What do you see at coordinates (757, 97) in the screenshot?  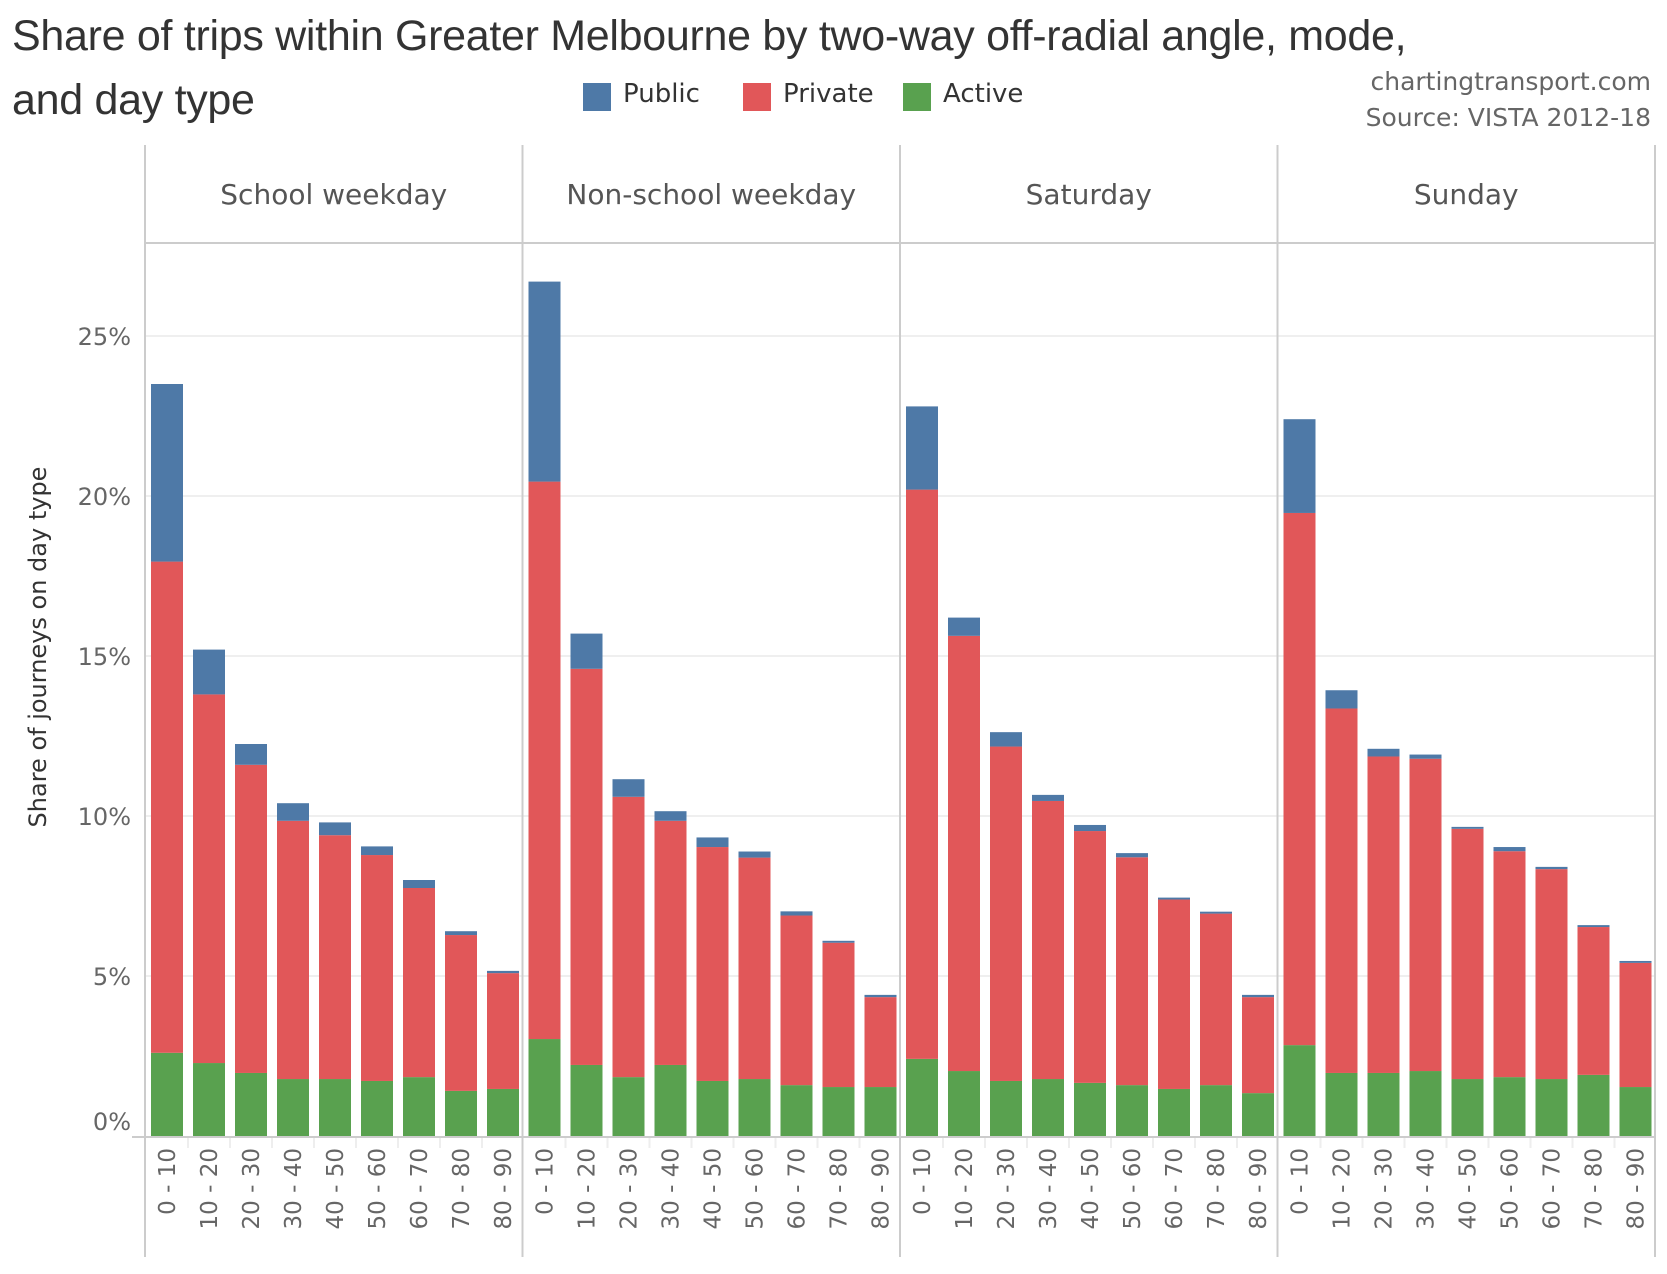 I see `legend-swatch-private` at bounding box center [757, 97].